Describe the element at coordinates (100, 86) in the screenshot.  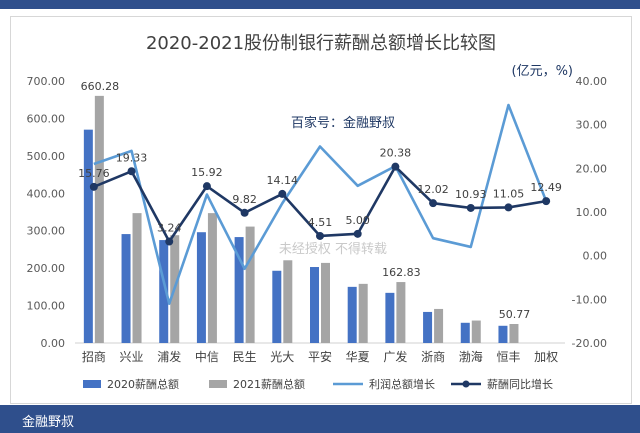
I see `bar-data-label: 660.28` at that location.